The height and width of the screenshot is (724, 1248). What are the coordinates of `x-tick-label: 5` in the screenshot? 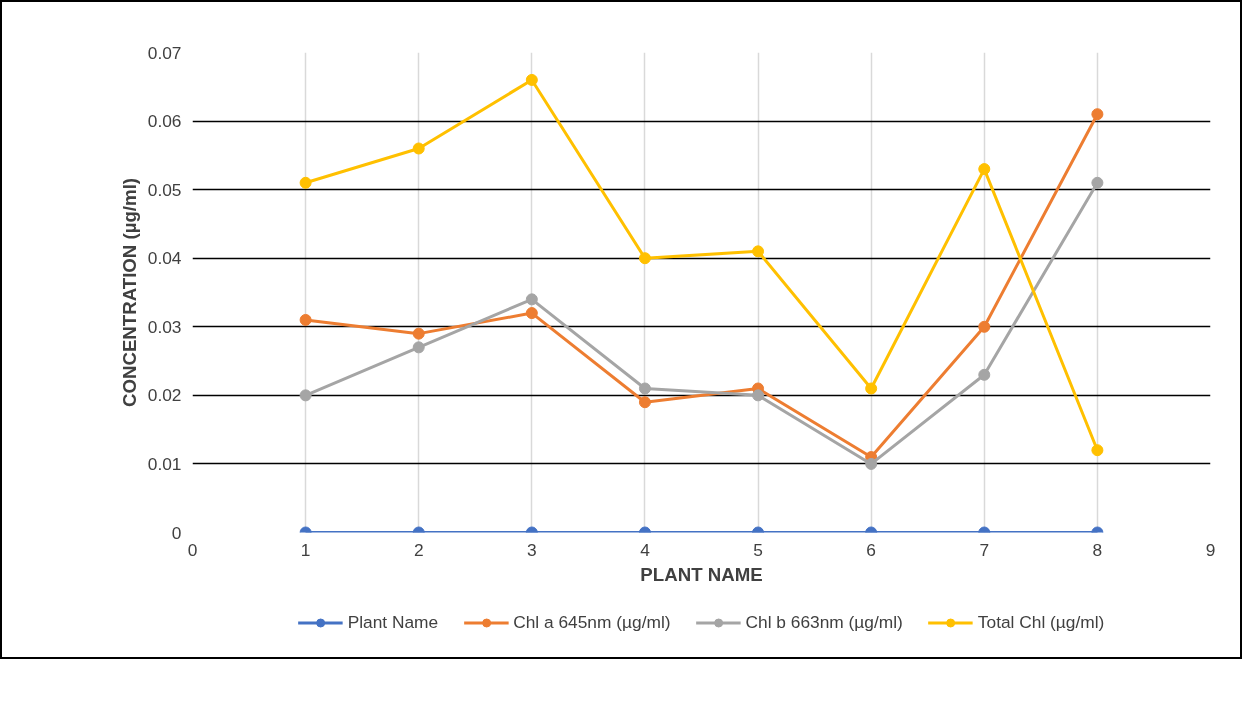 It's located at (758, 549).